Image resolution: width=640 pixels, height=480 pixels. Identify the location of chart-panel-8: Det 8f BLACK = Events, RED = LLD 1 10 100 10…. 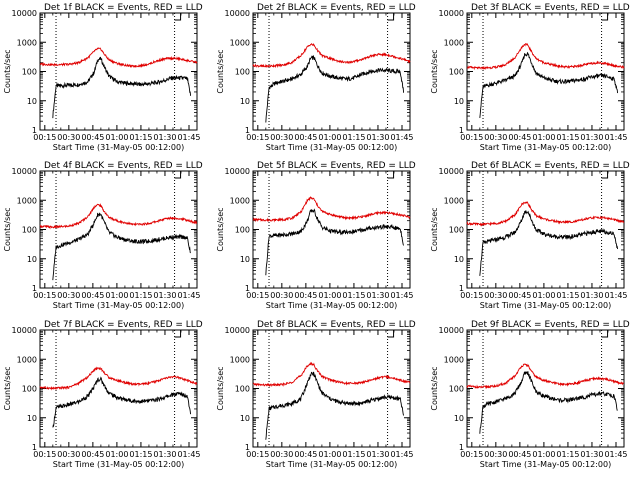
(316, 394).